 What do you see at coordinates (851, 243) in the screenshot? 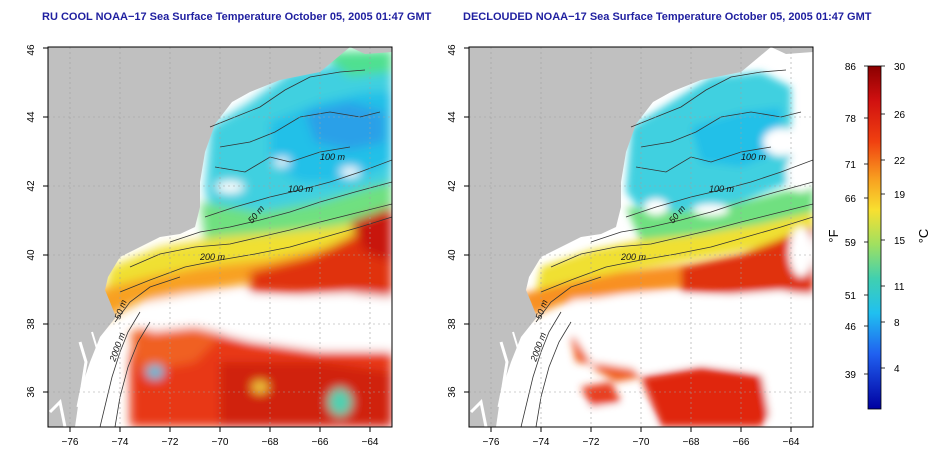
I see `fahrenheit-tick: 59` at bounding box center [851, 243].